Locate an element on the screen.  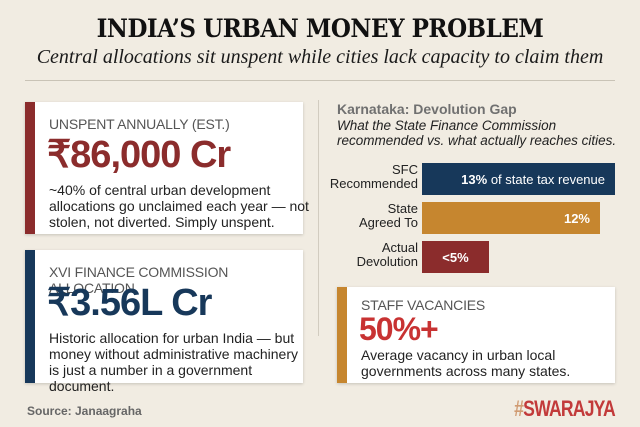
section-divider is located at coordinates (318, 218).